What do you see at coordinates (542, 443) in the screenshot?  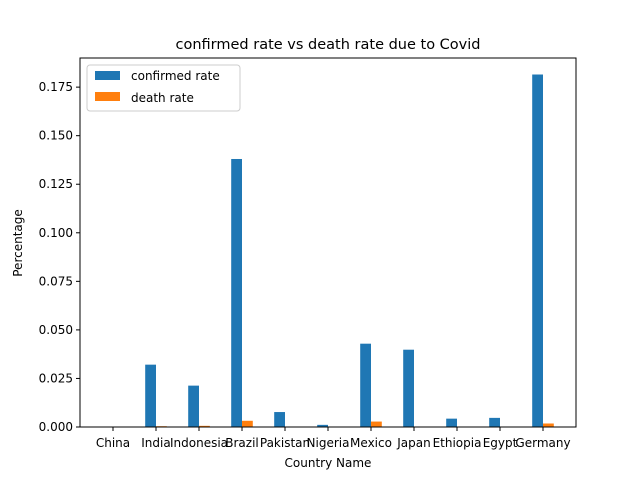 I see `x-tick-label-germany: Germany` at bounding box center [542, 443].